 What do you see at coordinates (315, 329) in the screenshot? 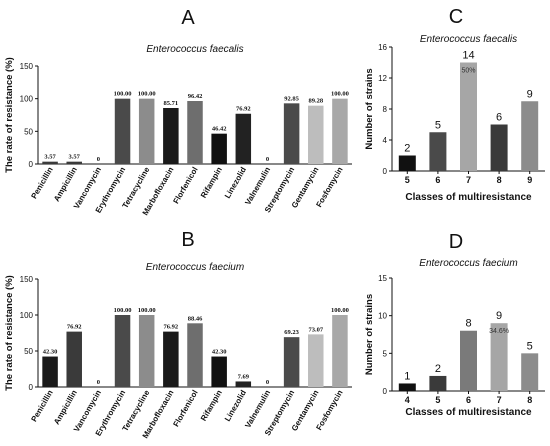
I see `value-label: 73.07` at bounding box center [315, 329].